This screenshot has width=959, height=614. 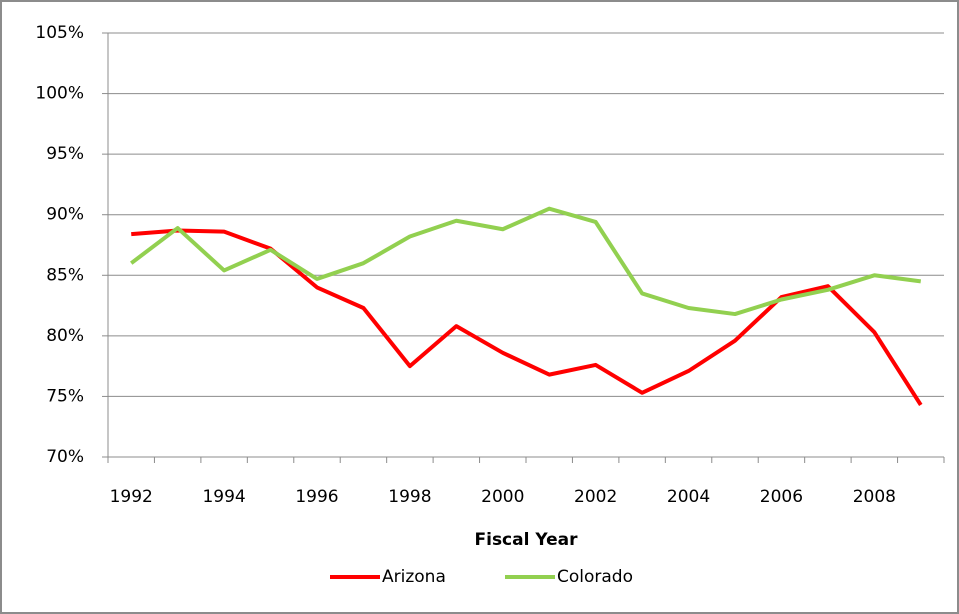 I want to click on y-tick-label: 95%, so click(x=65, y=154).